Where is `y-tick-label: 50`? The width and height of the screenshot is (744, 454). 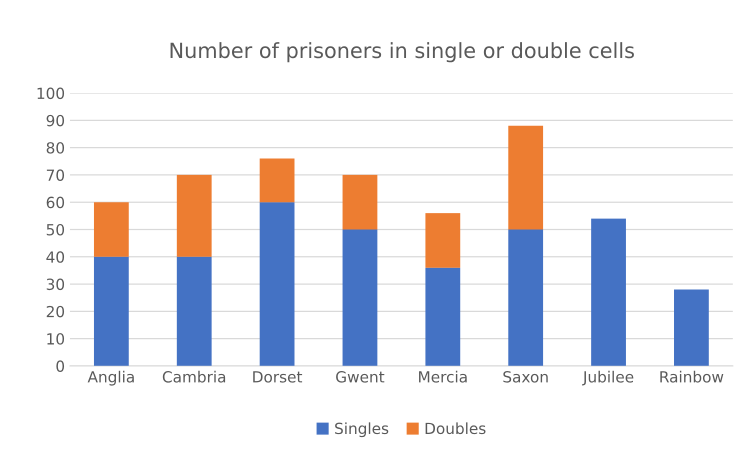
y-tick-label: 50 is located at coordinates (55, 230).